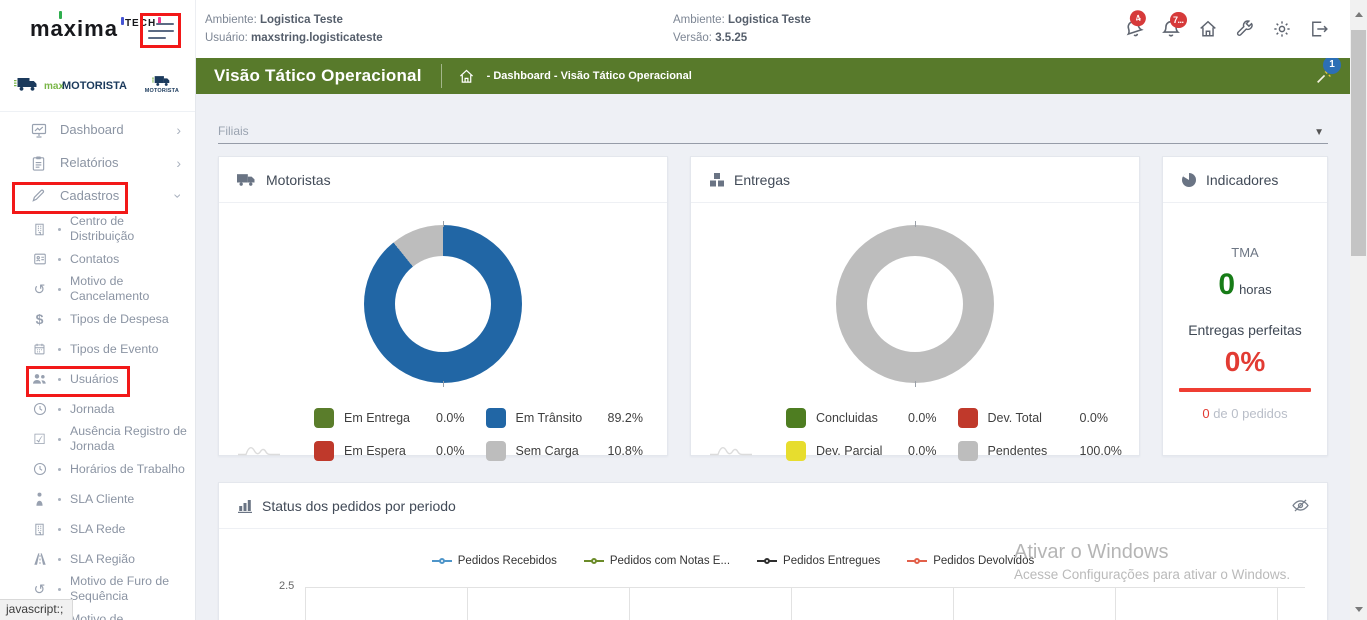 The image size is (1367, 620). Describe the element at coordinates (102, 228) in the screenshot. I see `sidebar-subitem-label: Centro de Distribuição` at that location.